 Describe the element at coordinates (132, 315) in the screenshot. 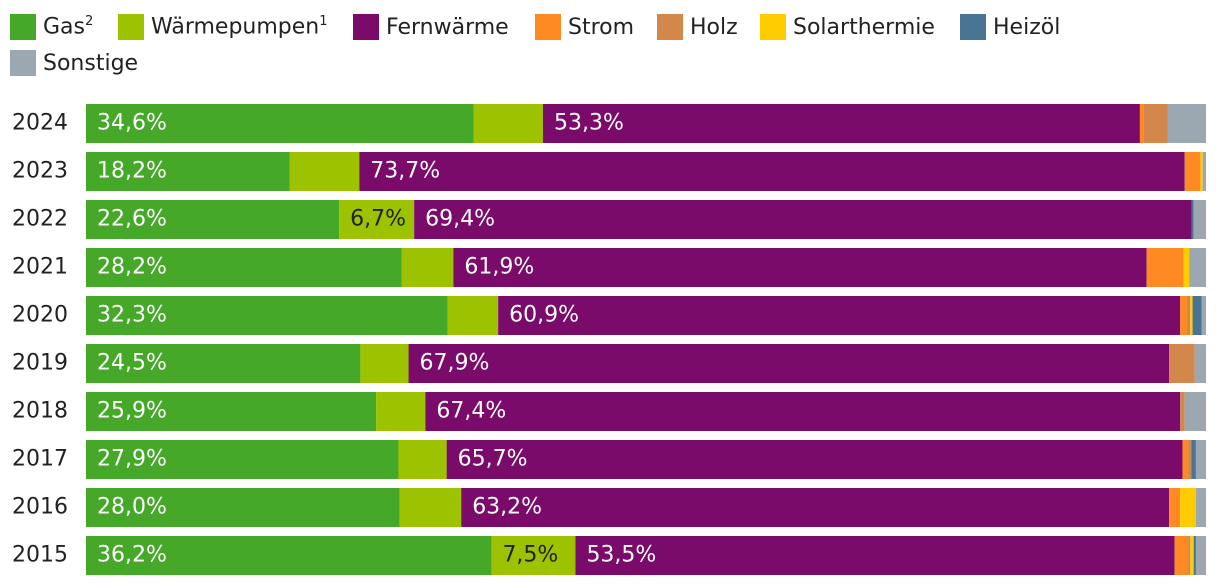

I see `data-label: 32,3%` at that location.